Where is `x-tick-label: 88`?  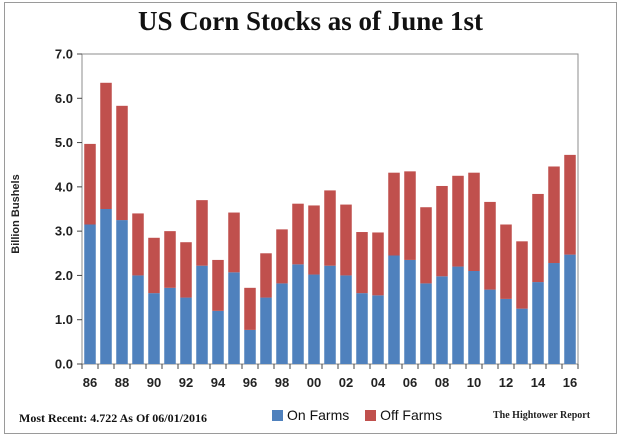 x-tick-label: 88 is located at coordinates (122, 382).